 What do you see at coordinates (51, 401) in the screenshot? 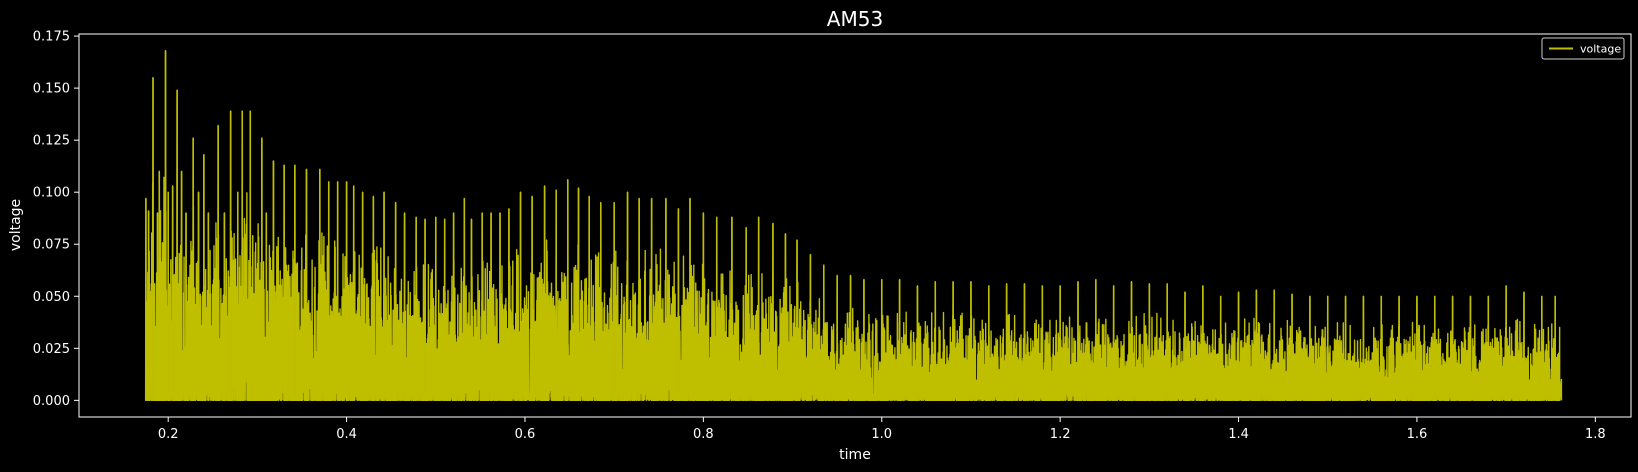
I see `y-tick-label: 0.000` at bounding box center [51, 401].